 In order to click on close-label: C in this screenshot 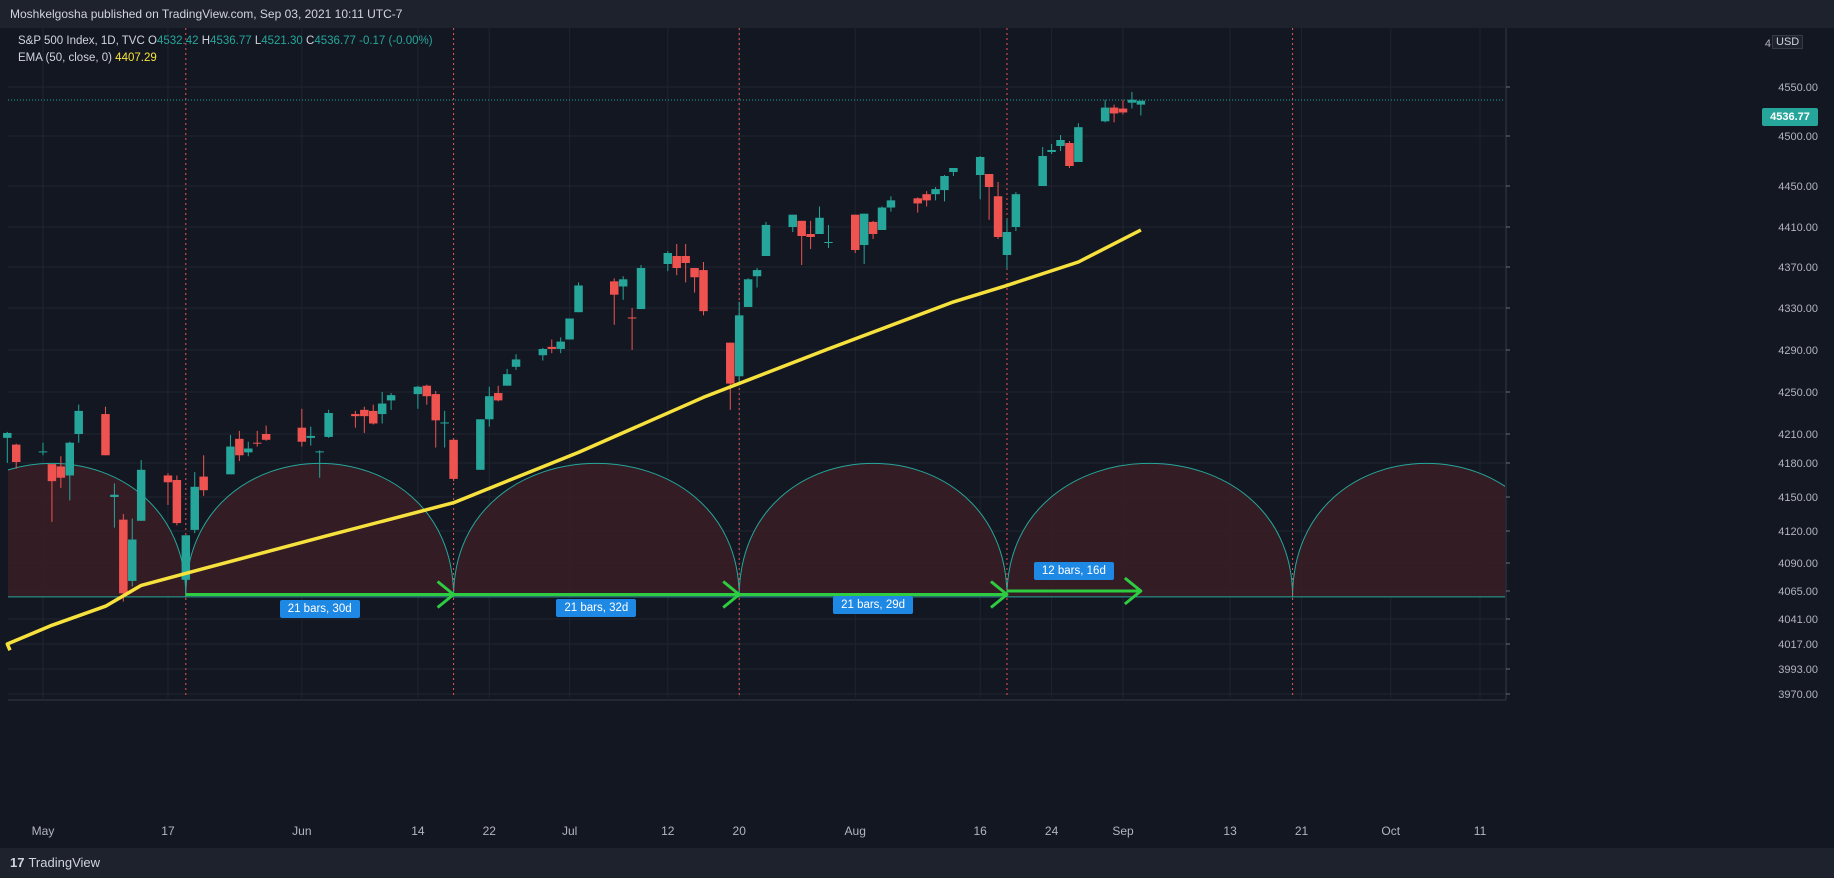, I will do `click(310, 41)`.